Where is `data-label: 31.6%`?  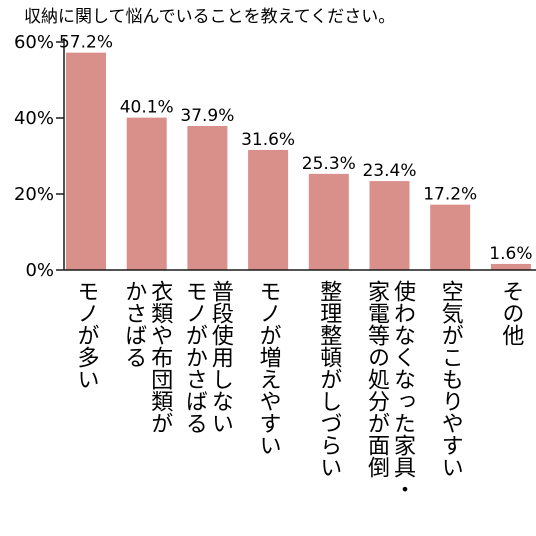
data-label: 31.6% is located at coordinates (268, 140).